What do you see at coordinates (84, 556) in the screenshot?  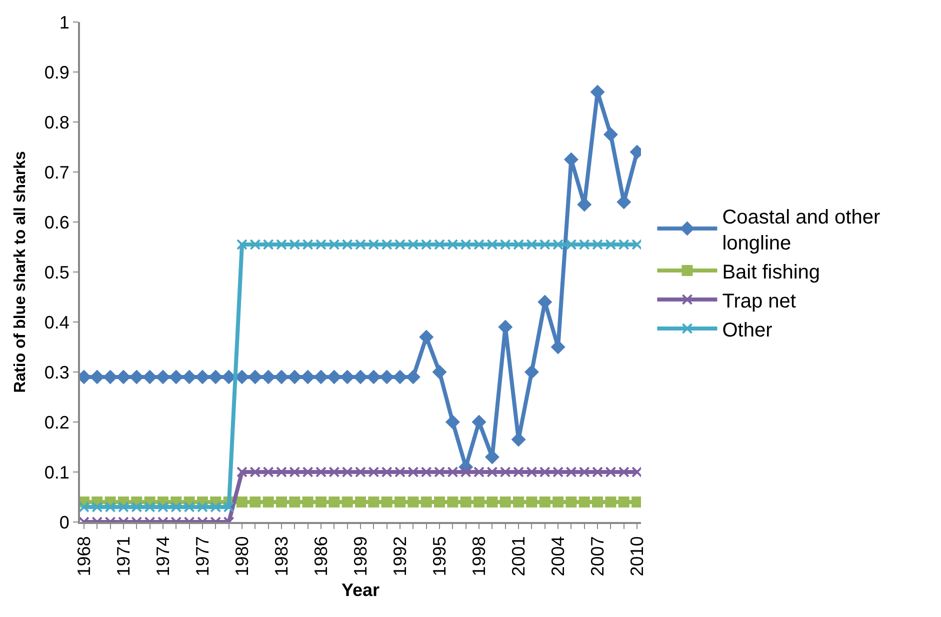 I see `x-tick-label: 1968` at bounding box center [84, 556].